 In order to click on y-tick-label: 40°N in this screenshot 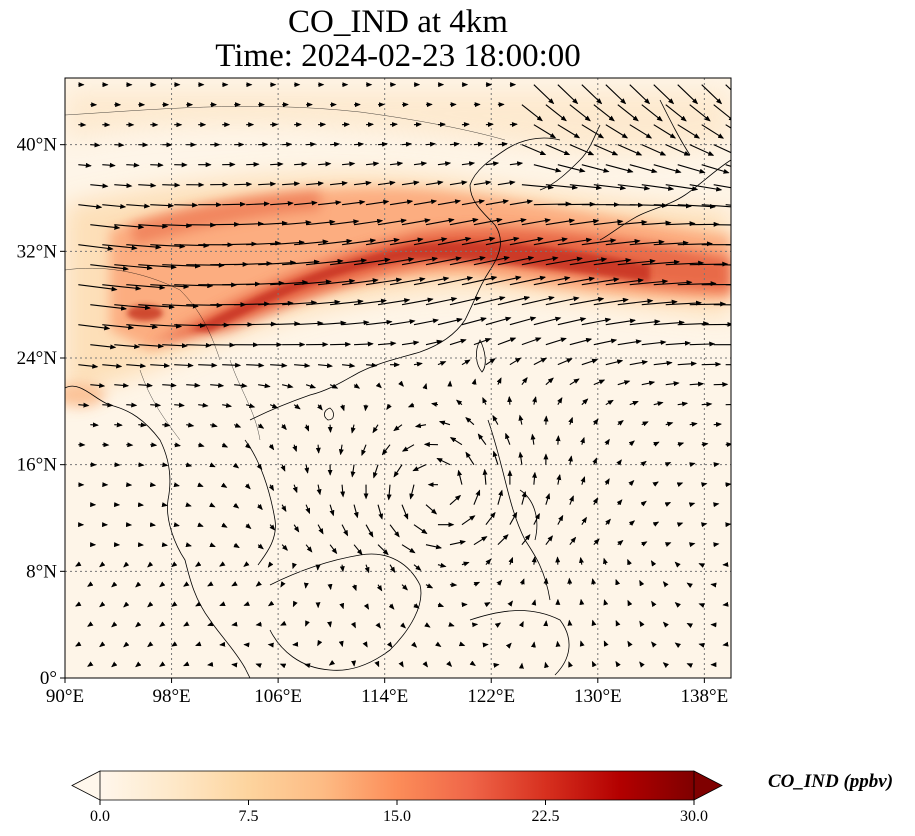, I will do `click(37, 145)`.